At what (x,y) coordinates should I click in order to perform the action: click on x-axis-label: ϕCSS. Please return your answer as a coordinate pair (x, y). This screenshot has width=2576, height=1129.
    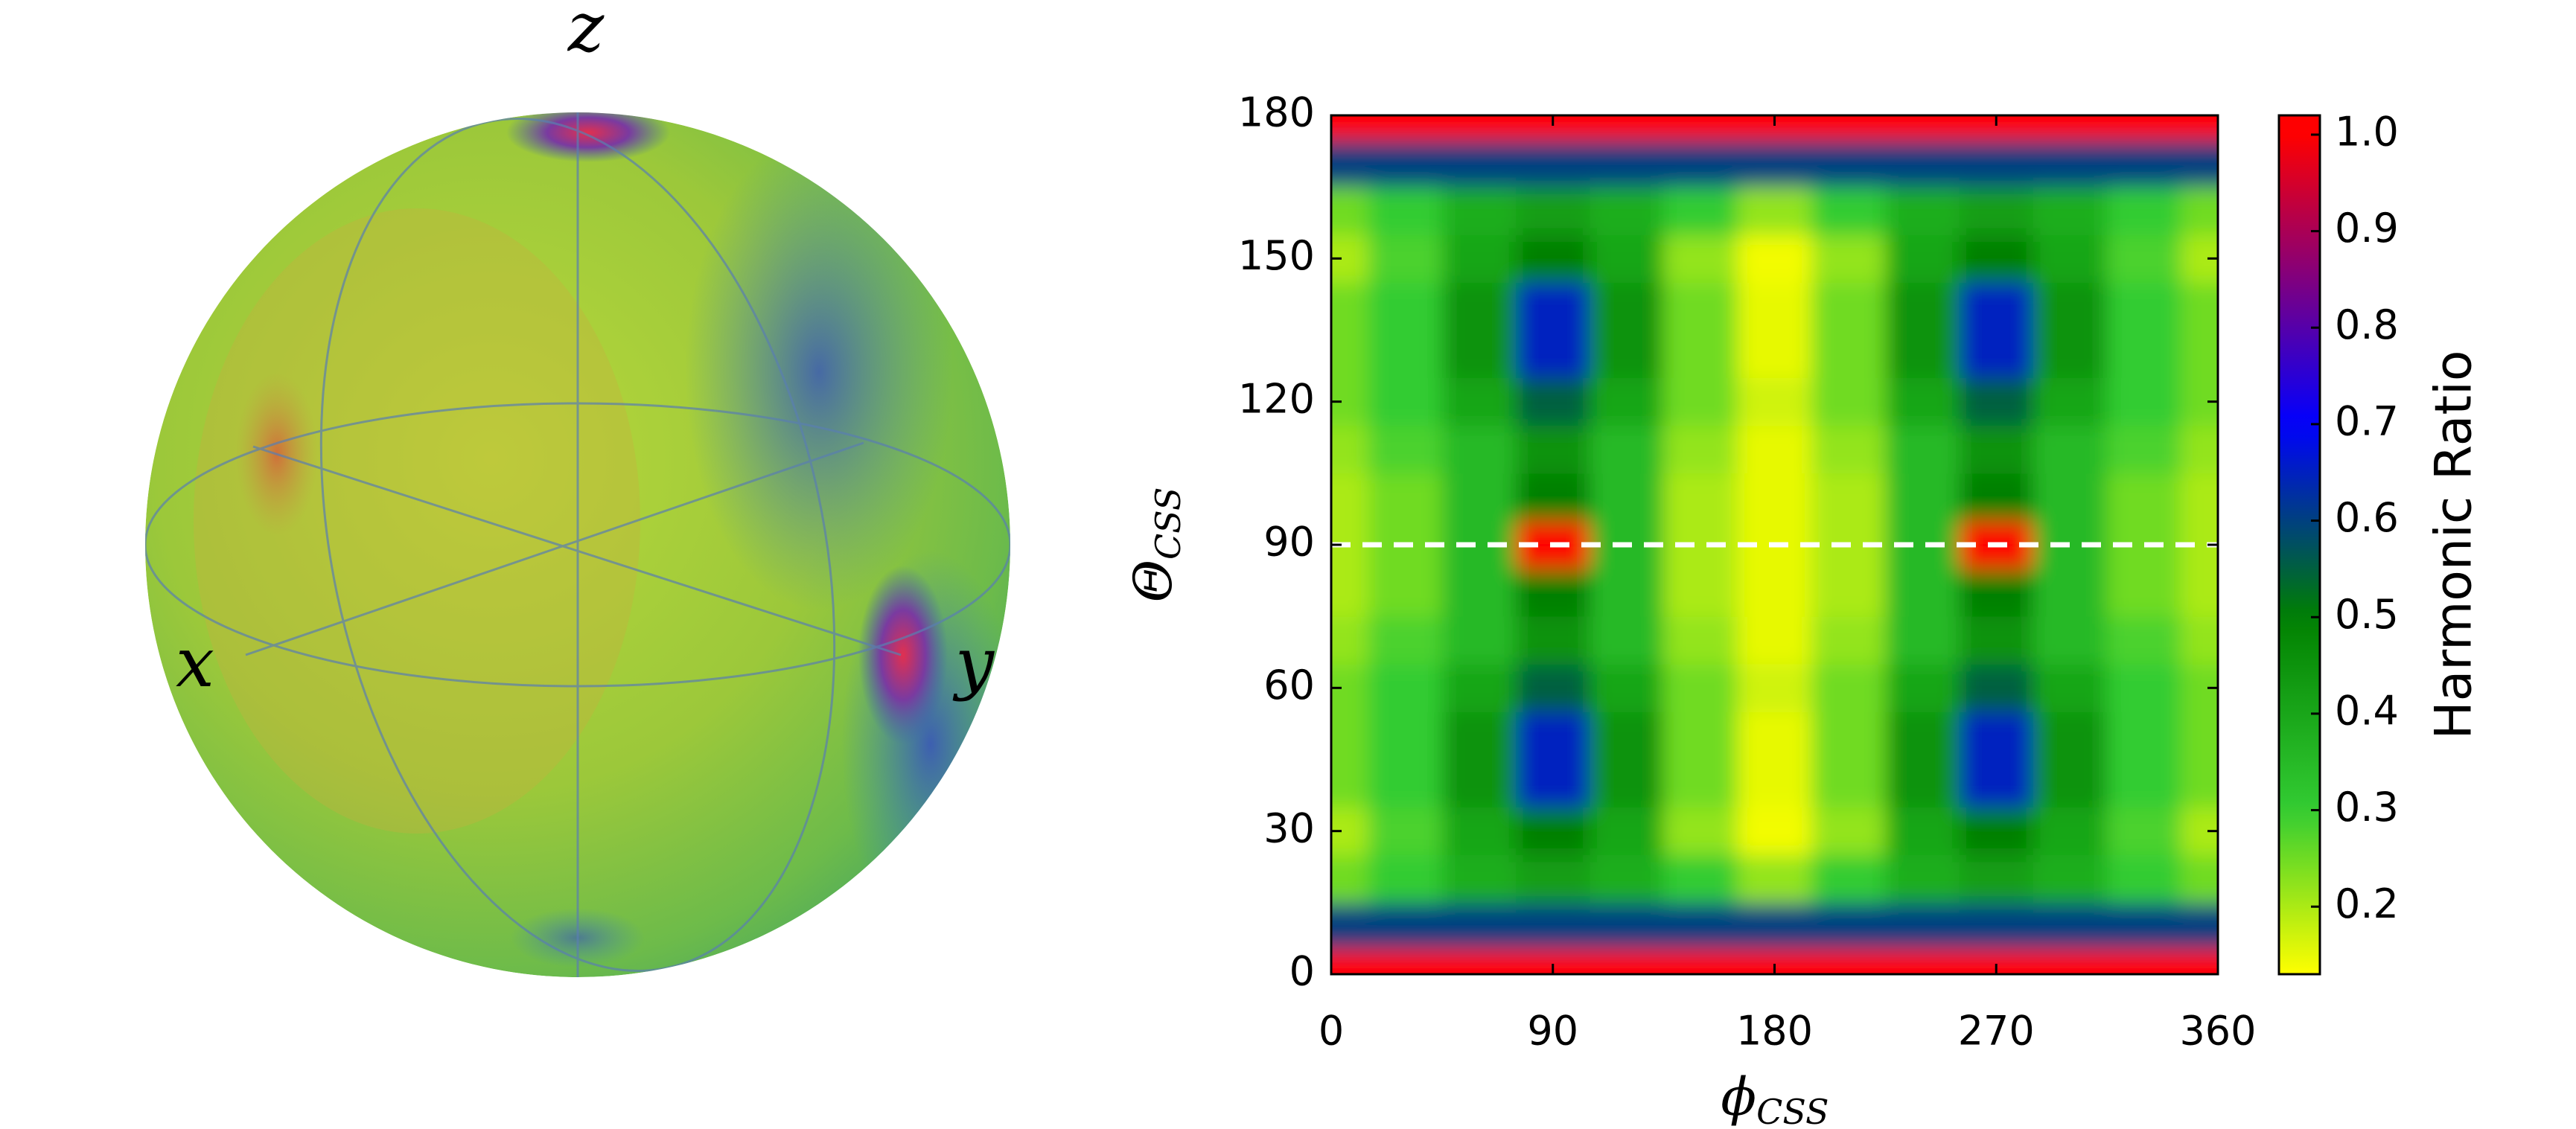
    Looking at the image, I should click on (1775, 1098).